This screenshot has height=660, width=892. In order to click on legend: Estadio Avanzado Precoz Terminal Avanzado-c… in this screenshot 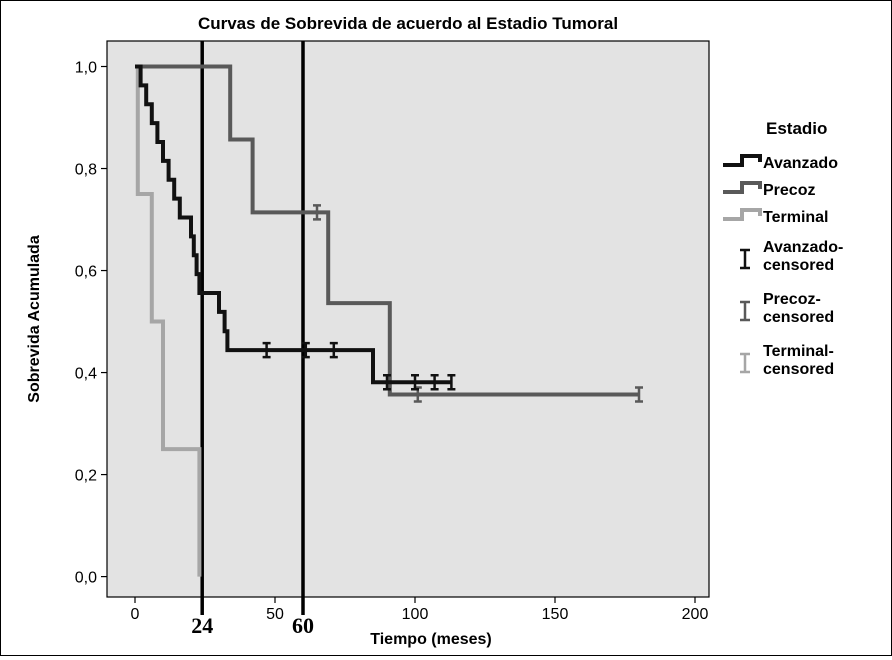, I will do `click(783, 248)`.